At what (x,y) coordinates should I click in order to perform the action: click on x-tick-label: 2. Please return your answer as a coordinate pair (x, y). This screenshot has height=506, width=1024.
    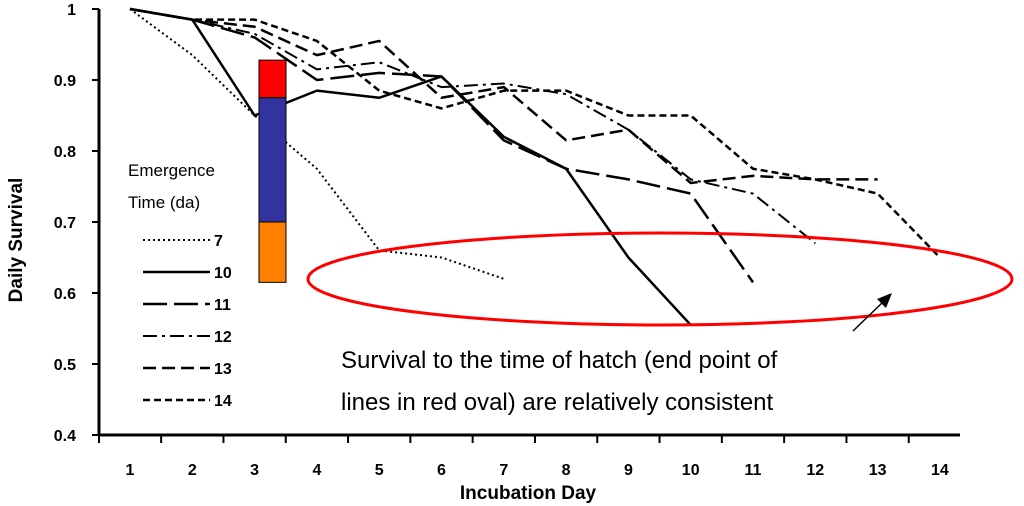
    Looking at the image, I should click on (192, 470).